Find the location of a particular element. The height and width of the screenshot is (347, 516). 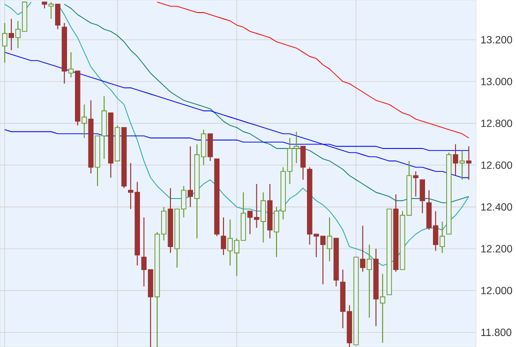

y-tick-label: 12.000 is located at coordinates (496, 290).